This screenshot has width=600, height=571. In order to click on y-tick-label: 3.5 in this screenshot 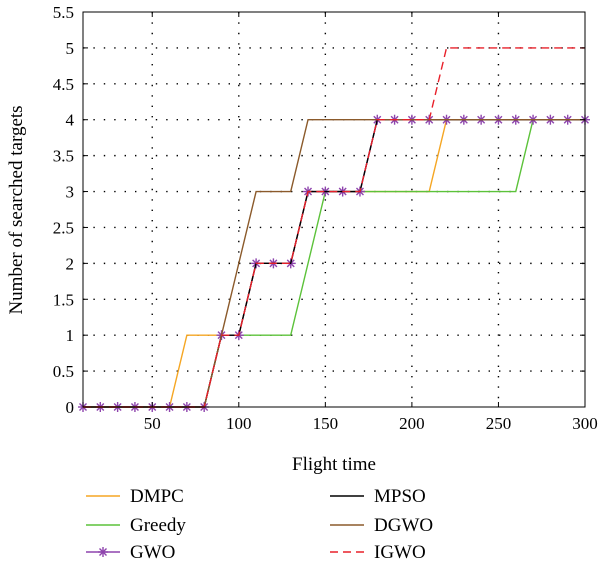, I will do `click(63, 156)`.